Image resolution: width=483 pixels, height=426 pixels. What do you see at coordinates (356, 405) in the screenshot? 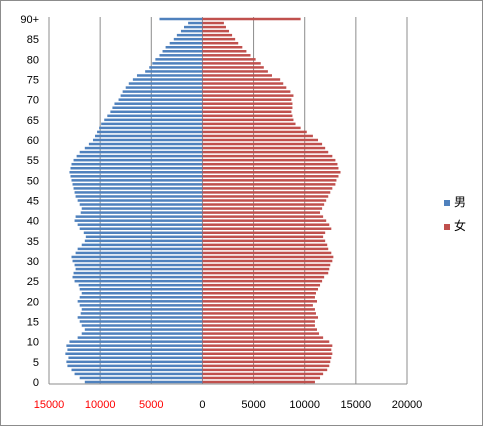
I see `x-tick-6: 15000` at bounding box center [356, 405].